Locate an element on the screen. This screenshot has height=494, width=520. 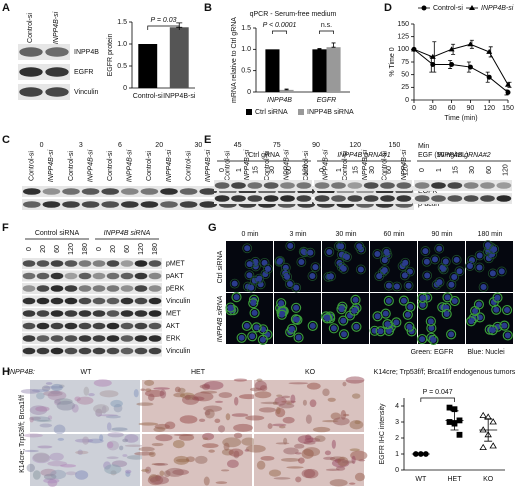
legend-label: INPP4B siRNA is located at coordinates (330, 112).